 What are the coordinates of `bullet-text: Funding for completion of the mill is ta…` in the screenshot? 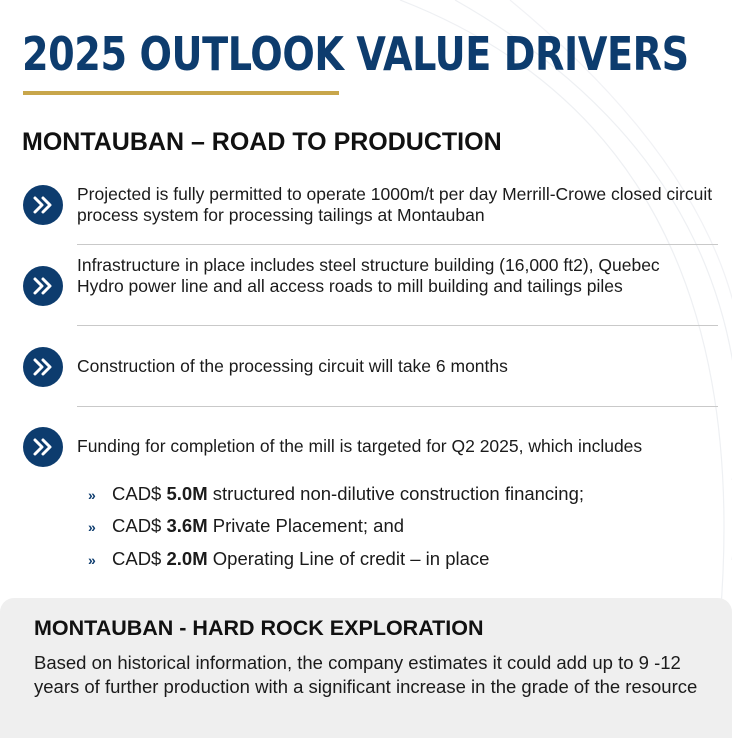 It's located at (360, 446).